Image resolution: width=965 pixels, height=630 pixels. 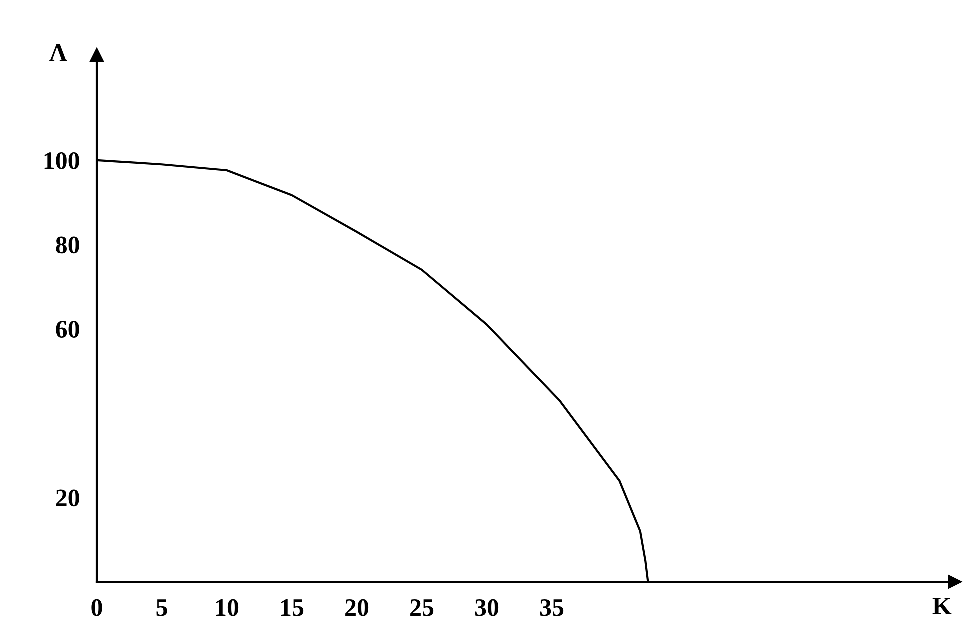 I want to click on x-tick-label: 25, so click(x=422, y=607).